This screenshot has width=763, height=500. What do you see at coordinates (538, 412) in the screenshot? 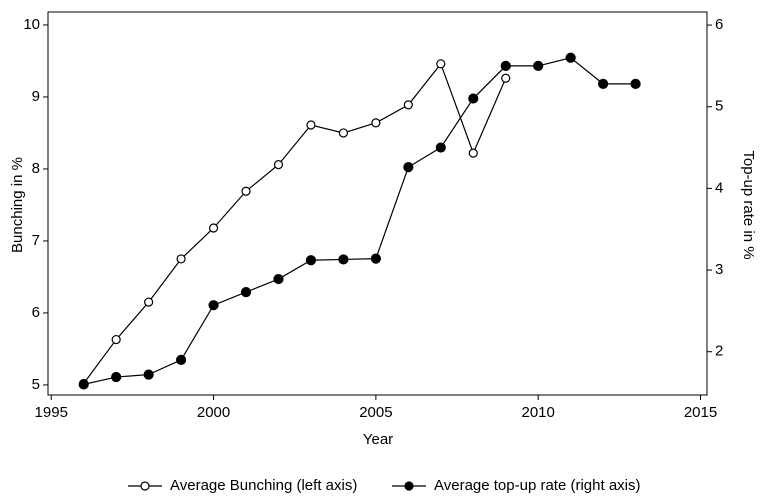
I see `x-tick-label: 2010` at bounding box center [538, 412].